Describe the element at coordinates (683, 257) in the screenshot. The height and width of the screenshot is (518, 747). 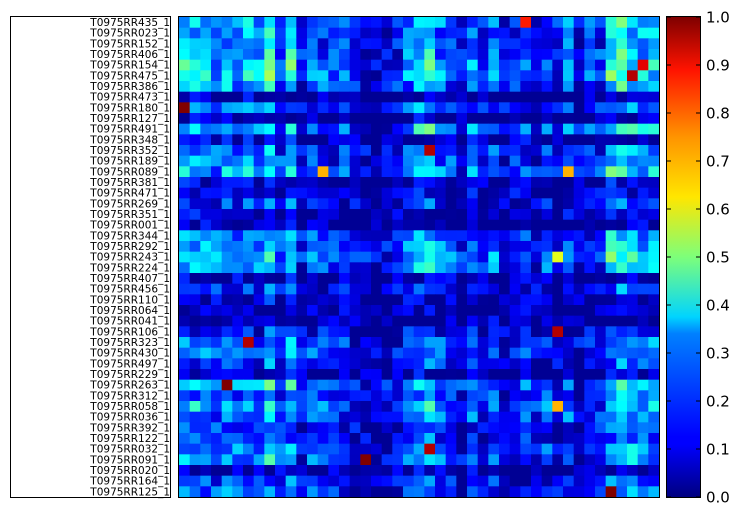
I see `colorbar-gradient` at that location.